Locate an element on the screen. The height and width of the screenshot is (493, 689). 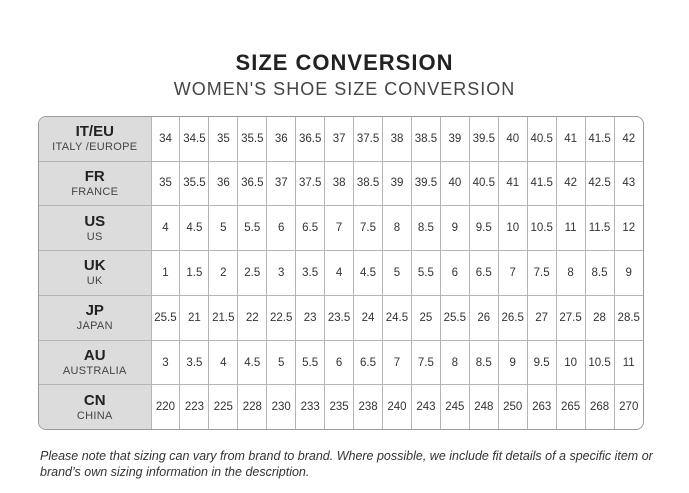
size-cell: 34.5 is located at coordinates (194, 139).